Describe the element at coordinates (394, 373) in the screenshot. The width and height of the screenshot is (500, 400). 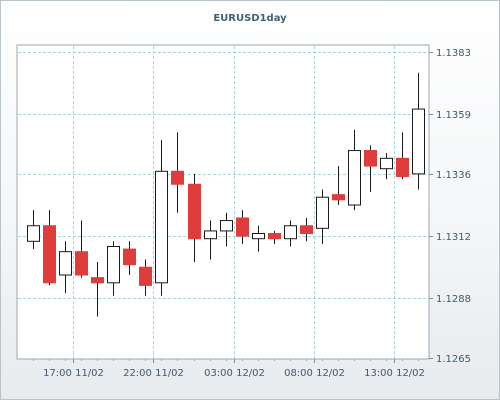
I see `x-tick-label: 13:00 12/02` at that location.